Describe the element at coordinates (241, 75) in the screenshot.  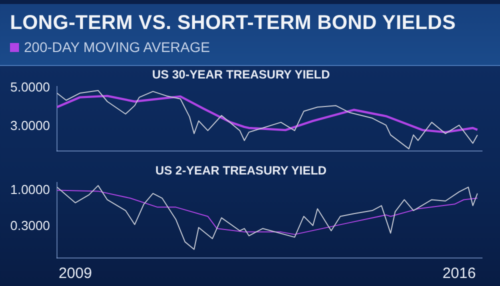
I see `chart-subtitle: US 30-YEAR TREASURY YIELD` at that location.